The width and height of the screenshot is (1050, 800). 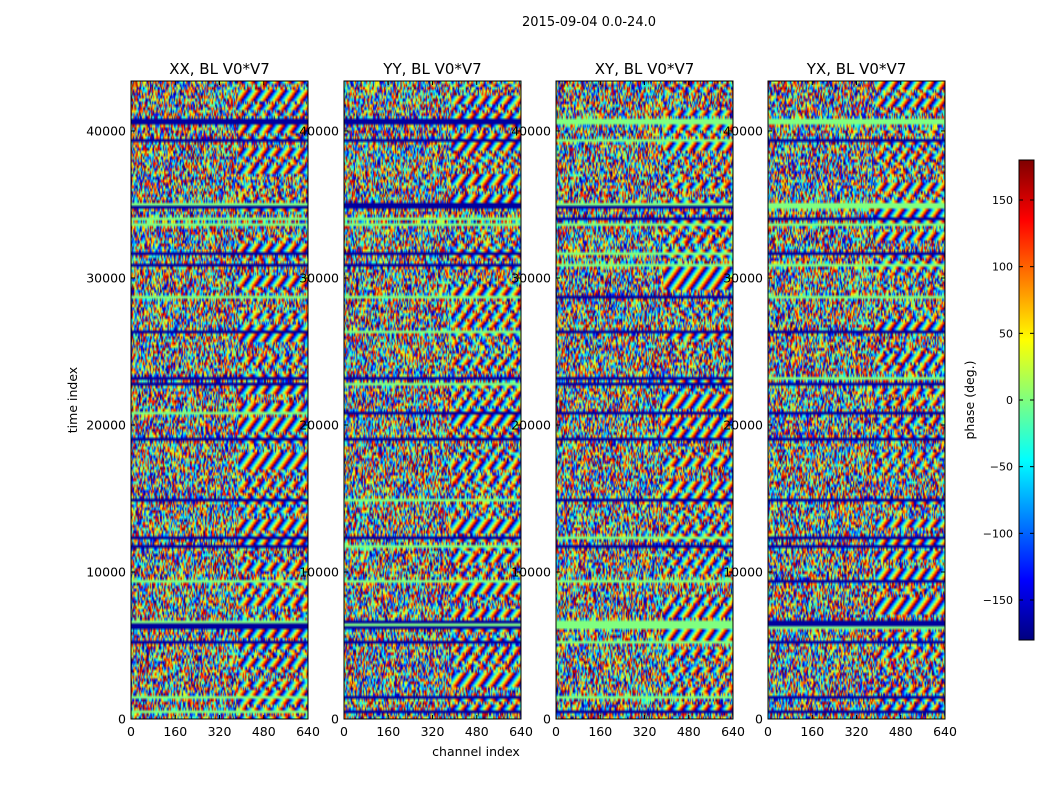 What do you see at coordinates (219, 69) in the screenshot?
I see `panel-title: XX, BL V0*V7` at bounding box center [219, 69].